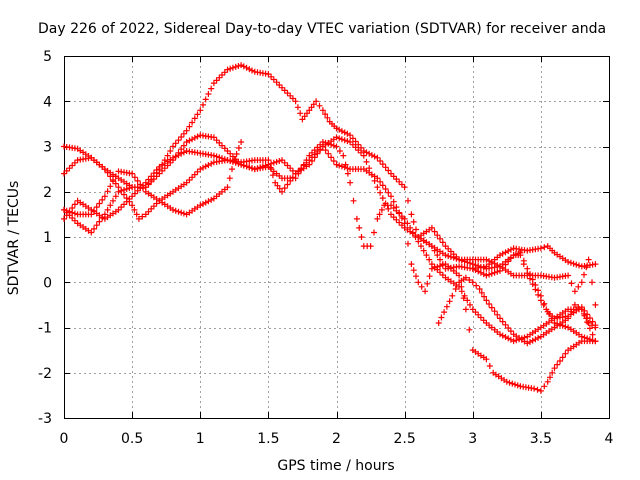 This screenshot has height=480, width=640. Describe the element at coordinates (47, 238) in the screenshot. I see `y-tick-label: 1` at that location.